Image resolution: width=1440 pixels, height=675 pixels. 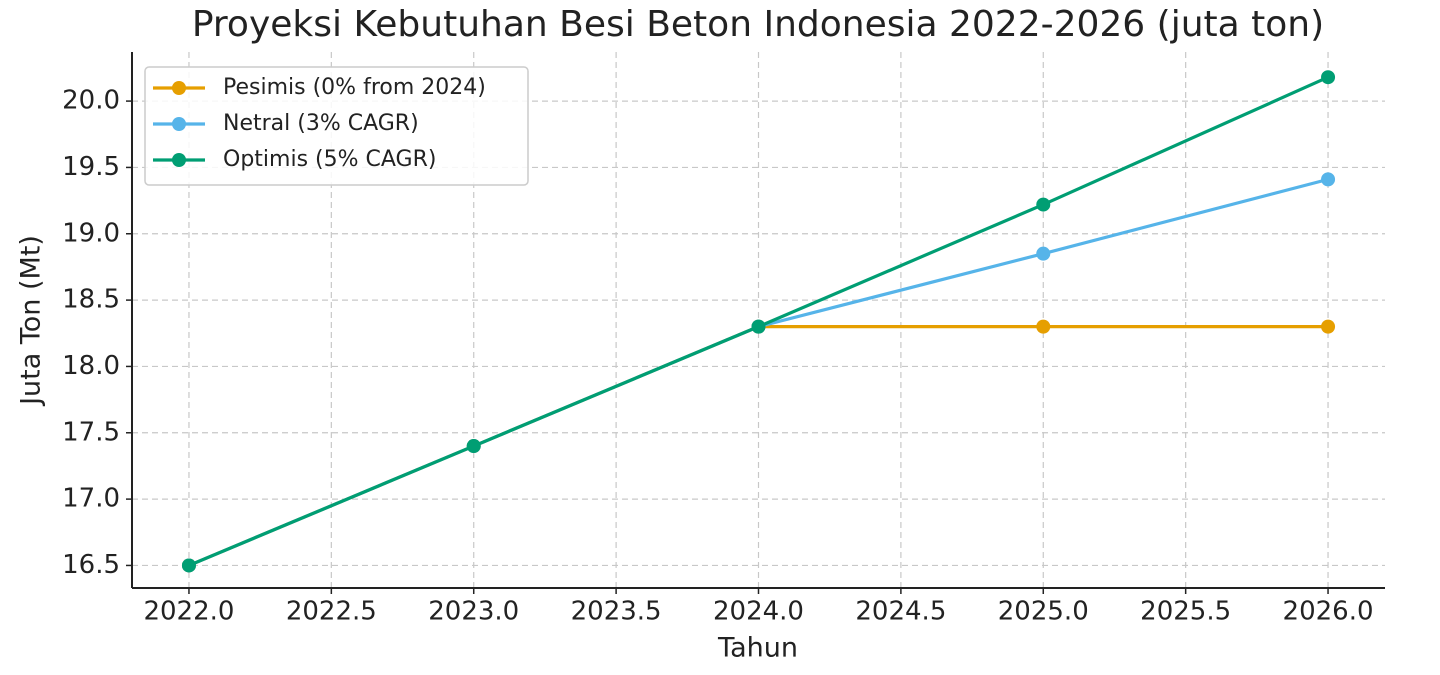 What do you see at coordinates (757, 648) in the screenshot?
I see `x-axis-label: Tahun` at bounding box center [757, 648].